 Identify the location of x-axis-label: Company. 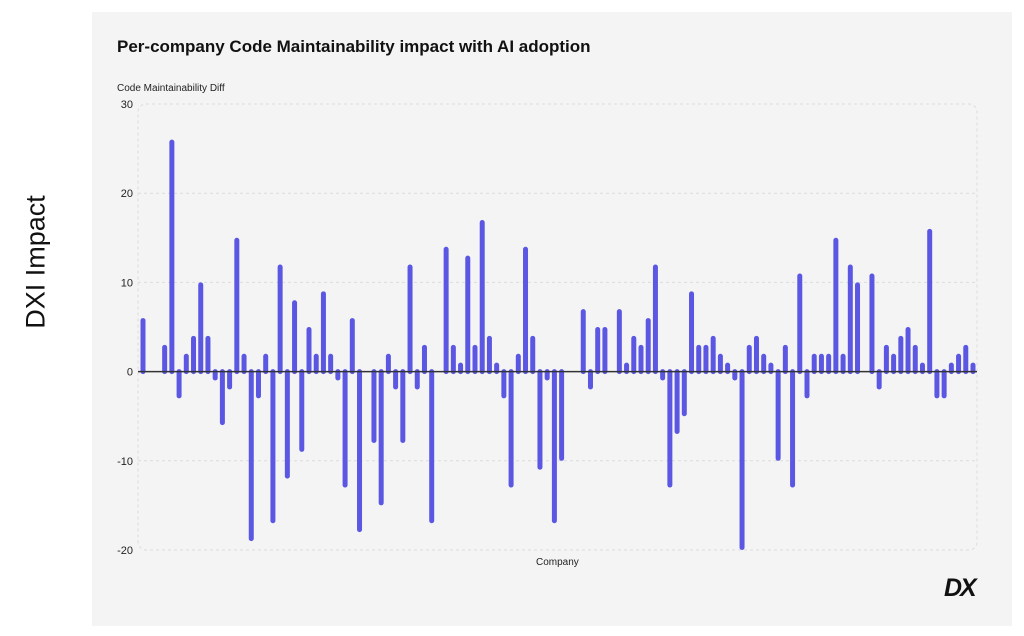
(557, 562).